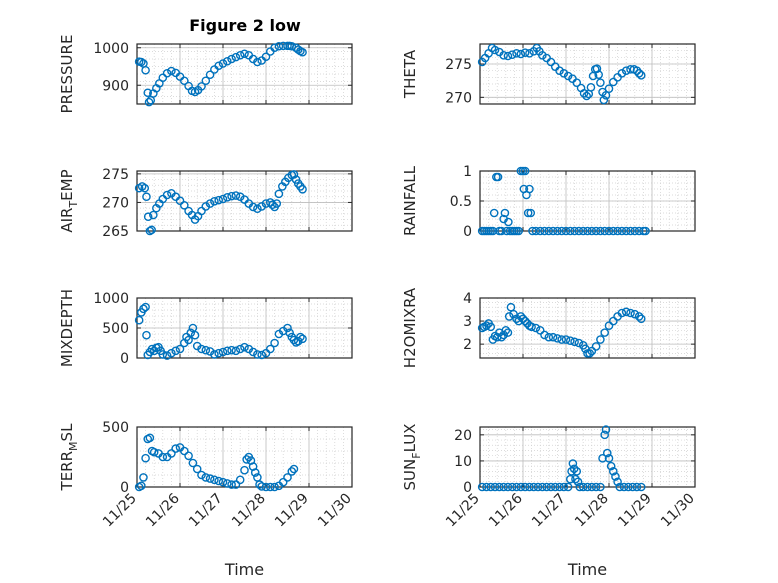 This screenshot has height=583, width=778. Describe the element at coordinates (111, 49) in the screenshot. I see `y-tick-label: 1000` at that location.